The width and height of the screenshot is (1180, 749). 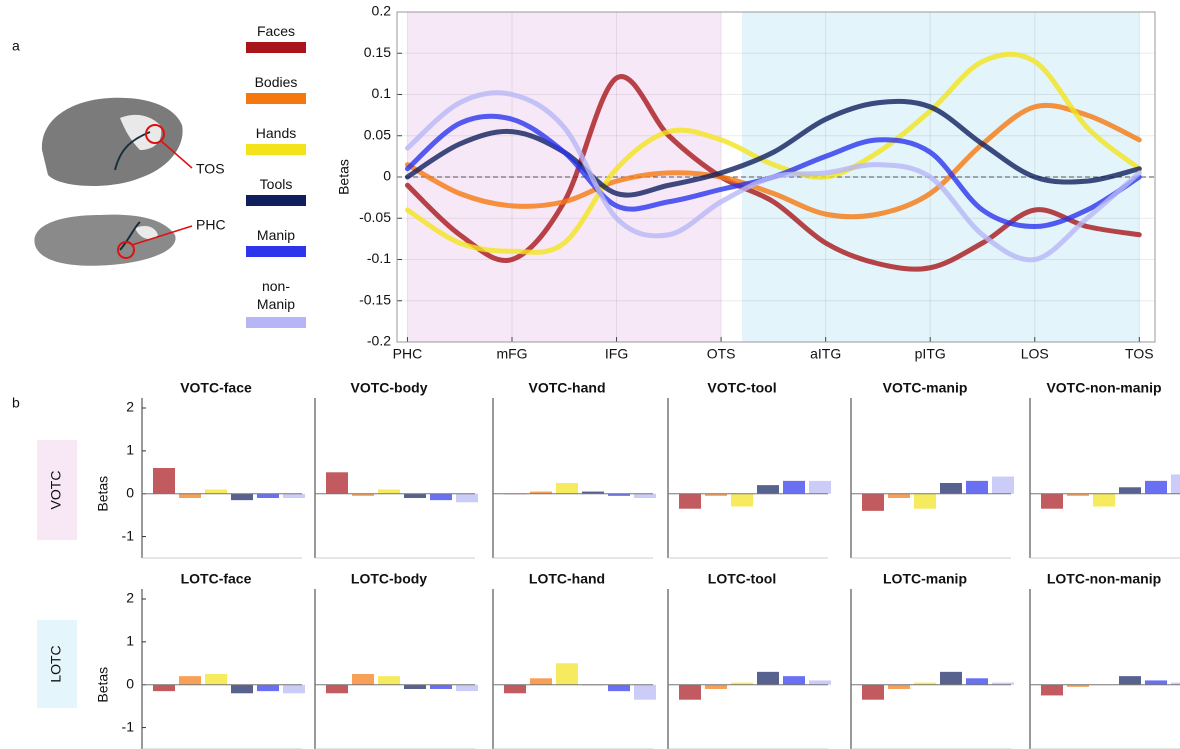 I want to click on shaded-region, so click(x=564, y=177).